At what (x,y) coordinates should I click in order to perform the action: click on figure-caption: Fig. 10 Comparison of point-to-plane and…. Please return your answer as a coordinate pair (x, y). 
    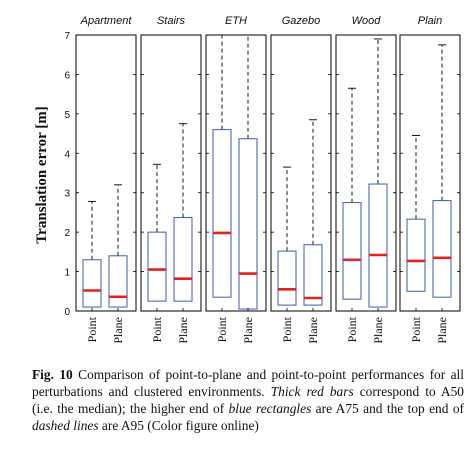
    Looking at the image, I should click on (248, 400).